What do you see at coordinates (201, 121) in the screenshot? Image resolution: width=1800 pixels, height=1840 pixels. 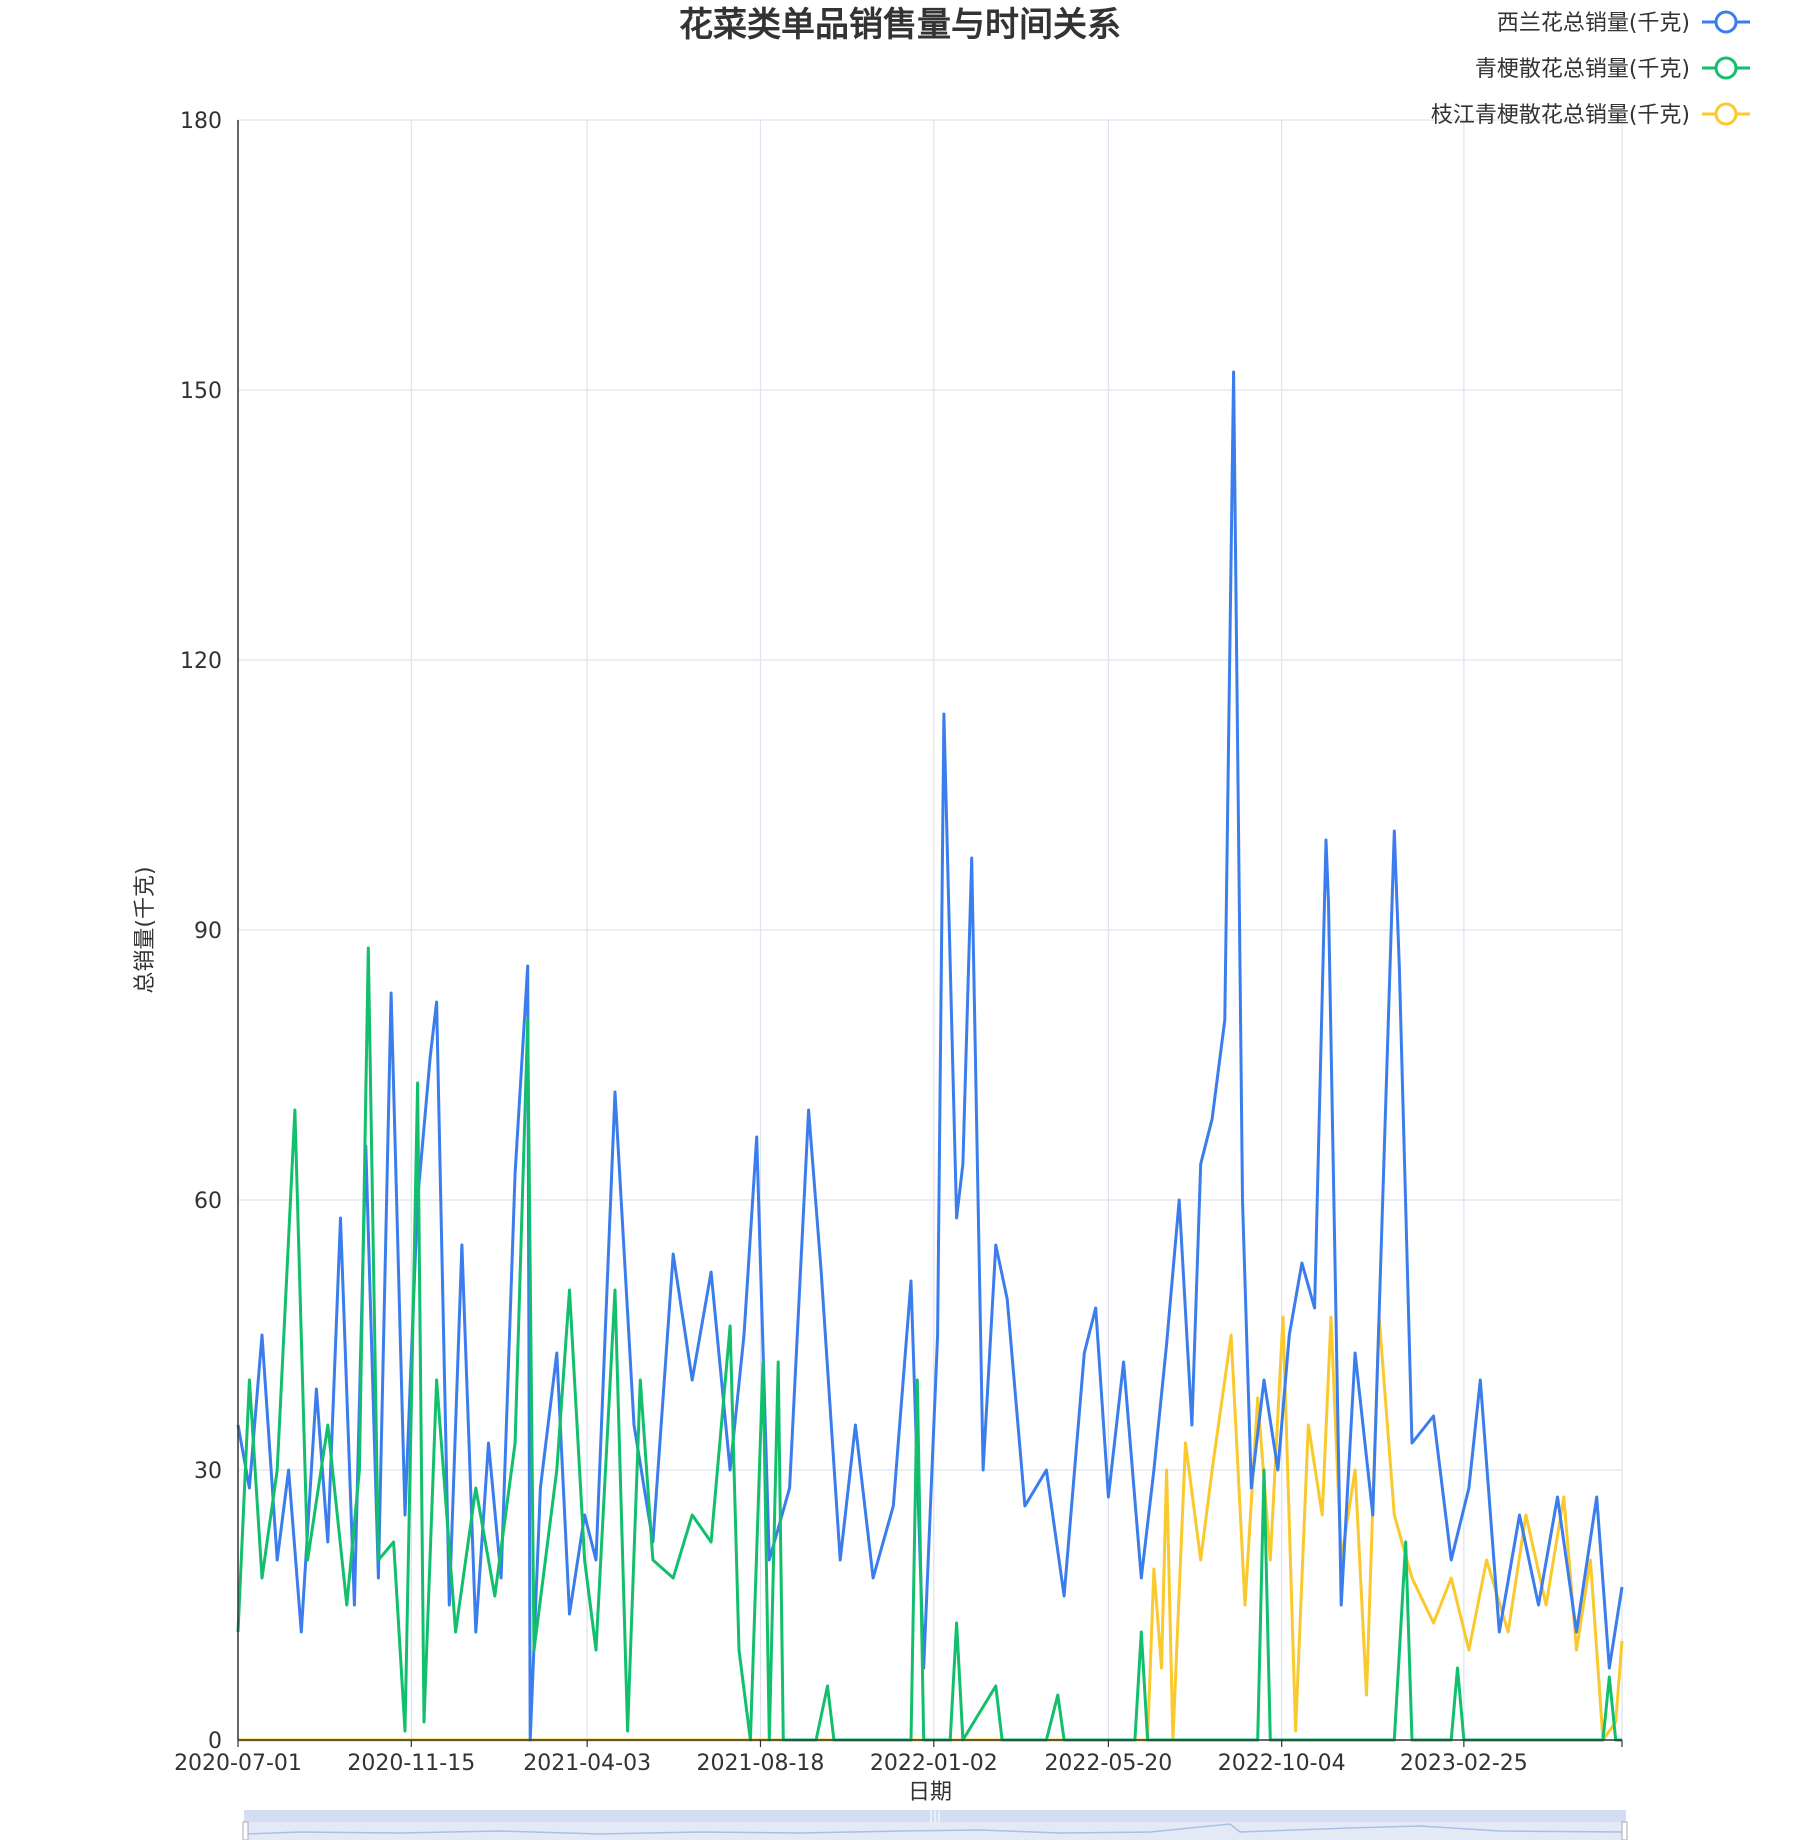 I see `y-tick-label: 180` at bounding box center [201, 121].